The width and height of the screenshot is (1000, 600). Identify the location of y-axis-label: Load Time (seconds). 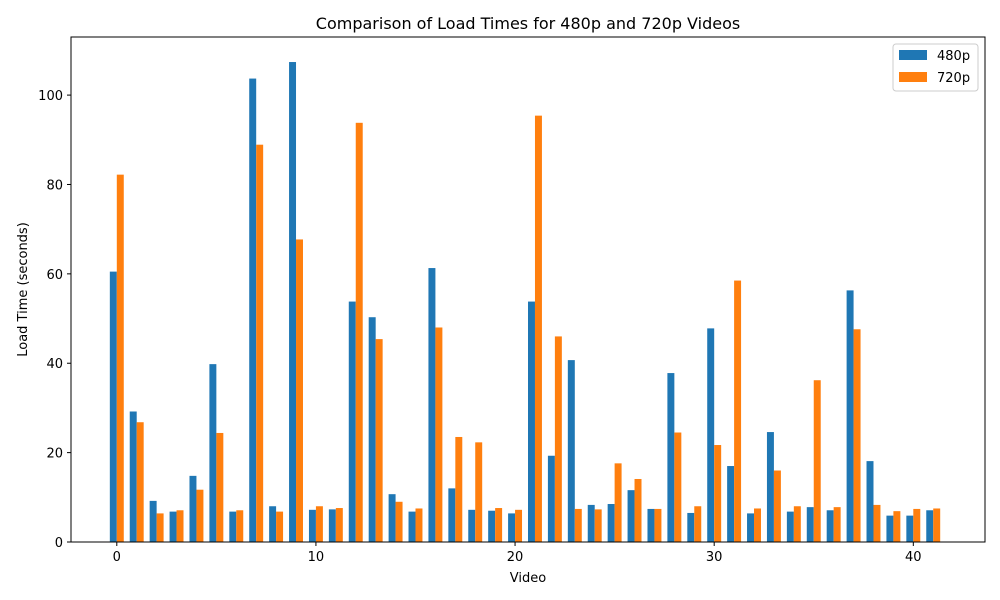
(23, 289).